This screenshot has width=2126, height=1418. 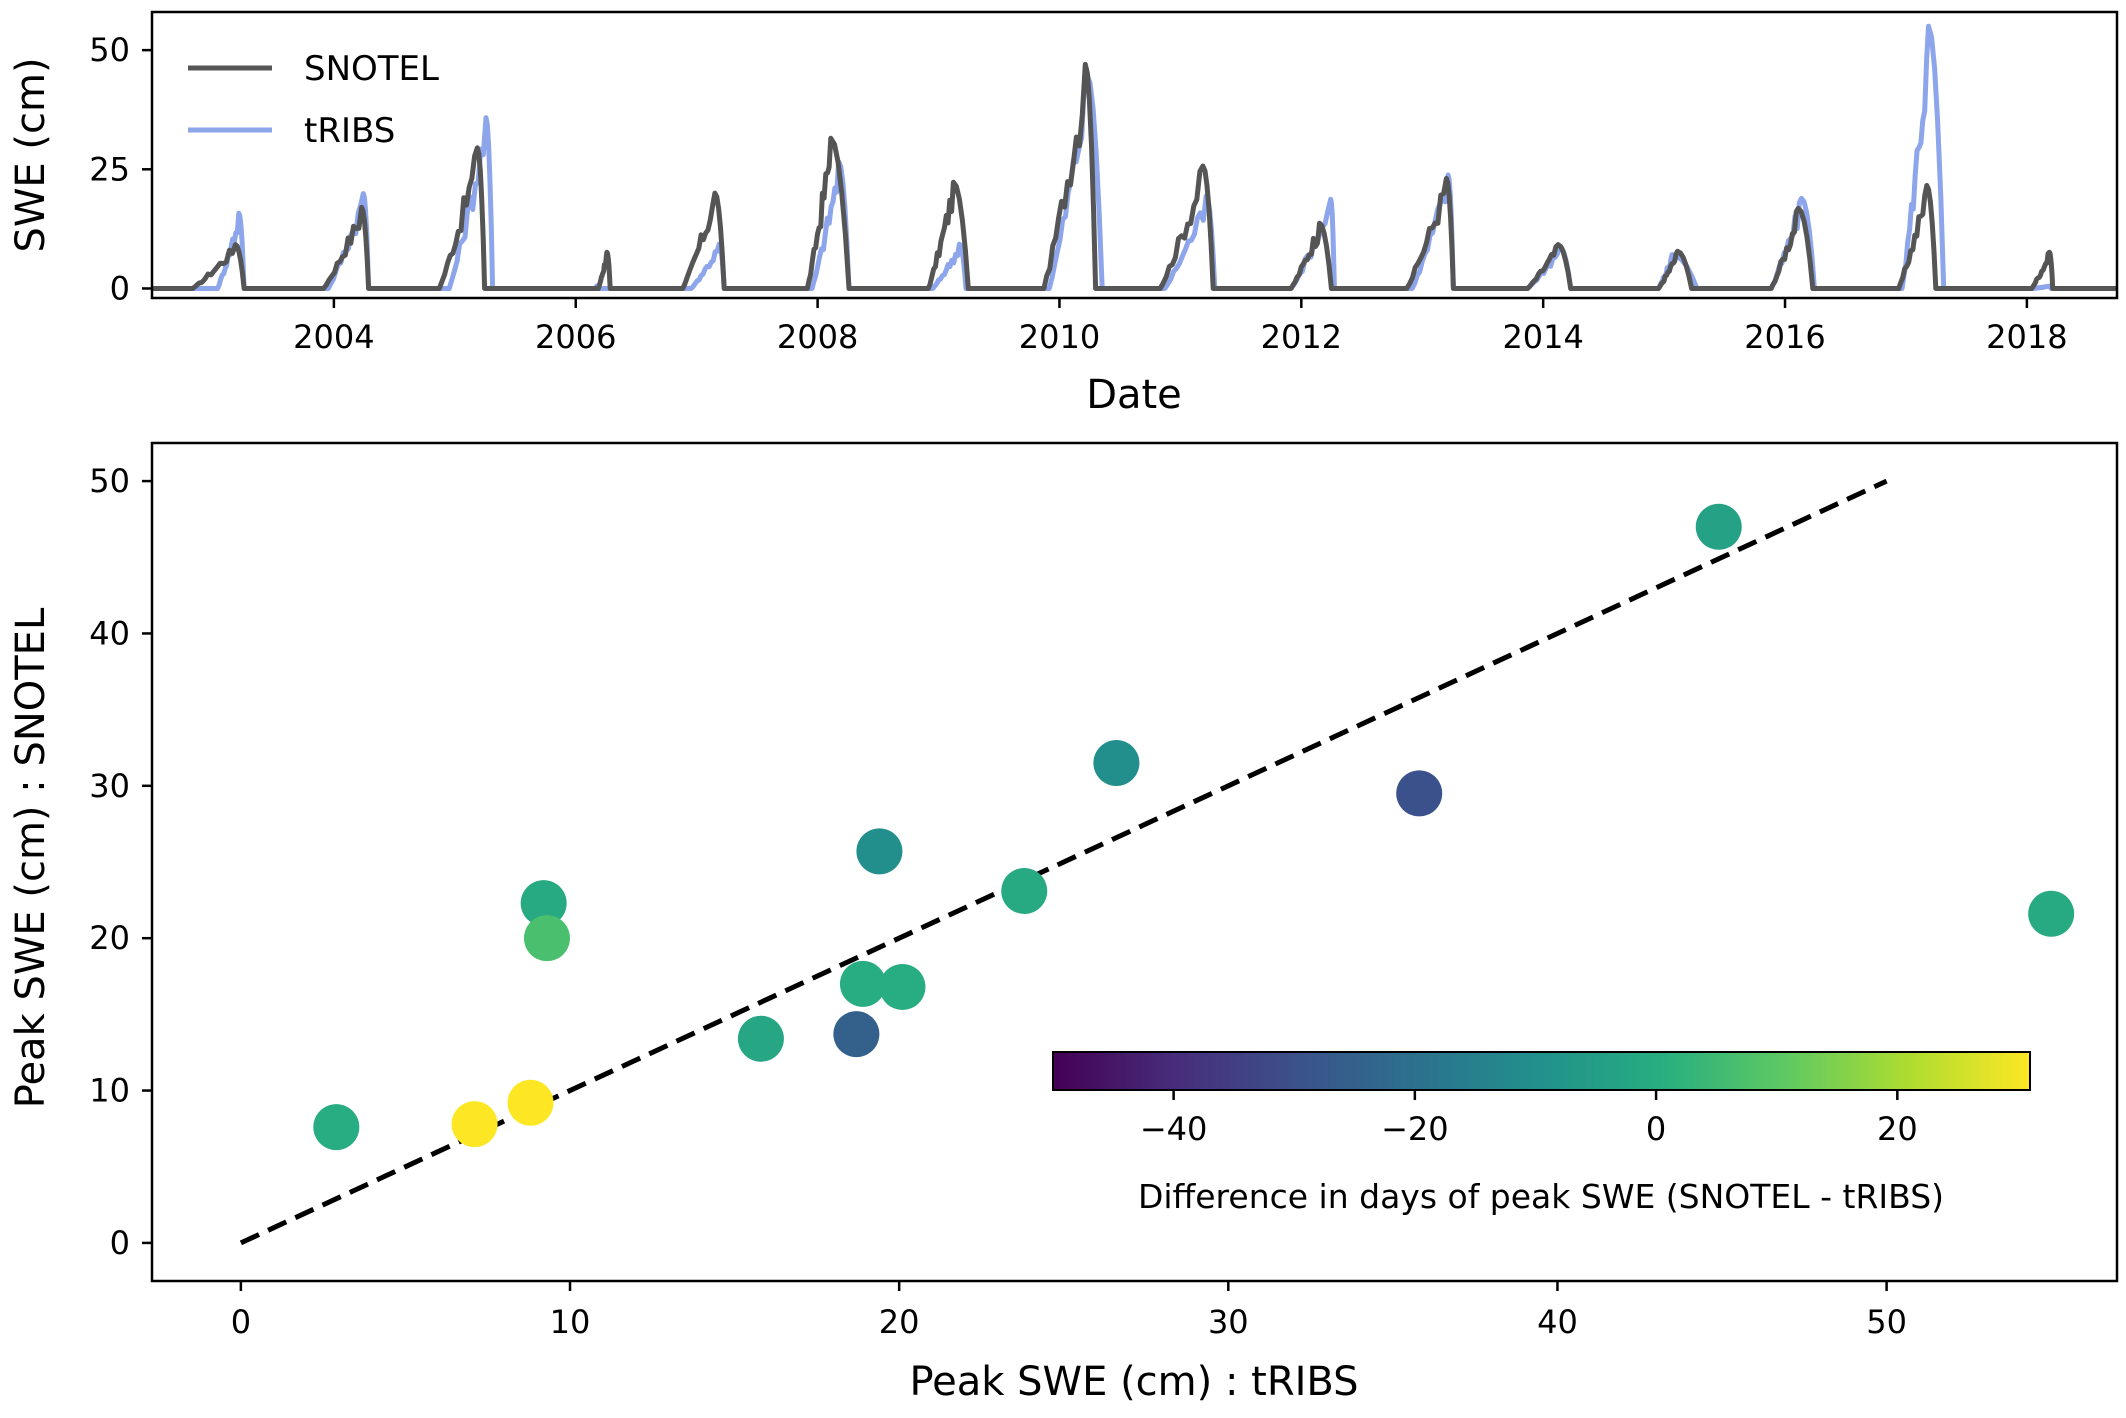 What do you see at coordinates (120, 862) in the screenshot?
I see `scatter-y-ticks: 0 10 20 30 40 50` at bounding box center [120, 862].